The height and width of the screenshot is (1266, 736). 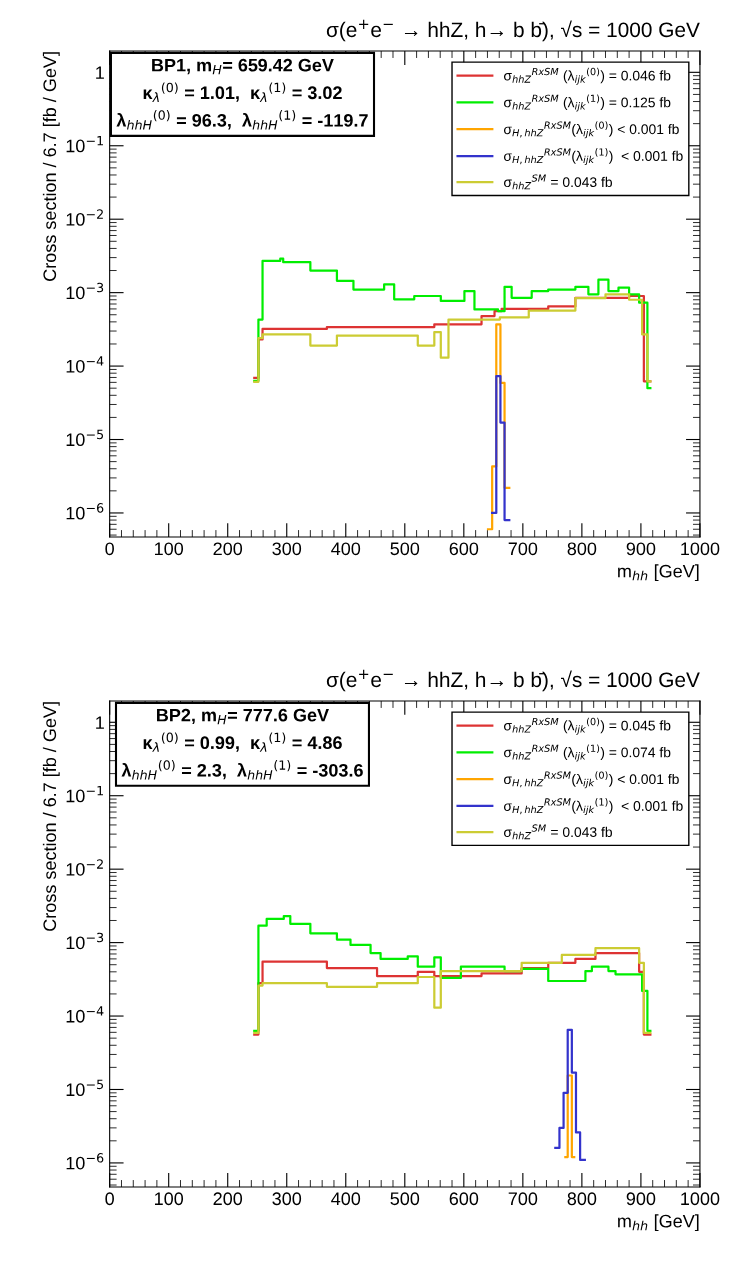 I want to click on legend-label: σ$_{hhZ}$$^{RxSM}$ (λ$_{ijk}$$^{(0)}$) = 0.046 fb, so click(x=587, y=76).